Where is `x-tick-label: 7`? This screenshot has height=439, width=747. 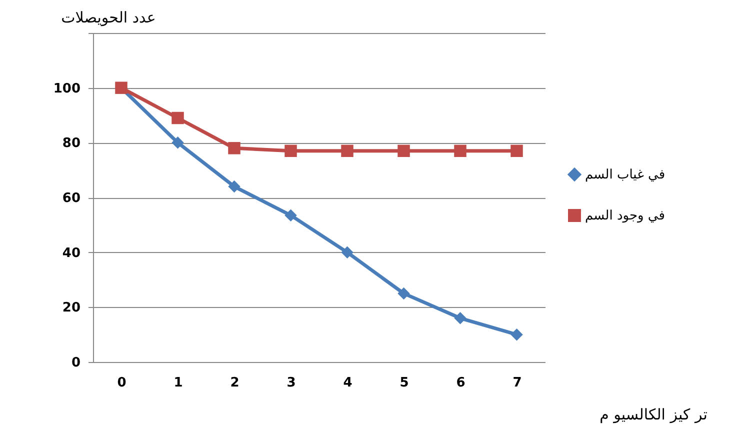 x-tick-label: 7 is located at coordinates (517, 383).